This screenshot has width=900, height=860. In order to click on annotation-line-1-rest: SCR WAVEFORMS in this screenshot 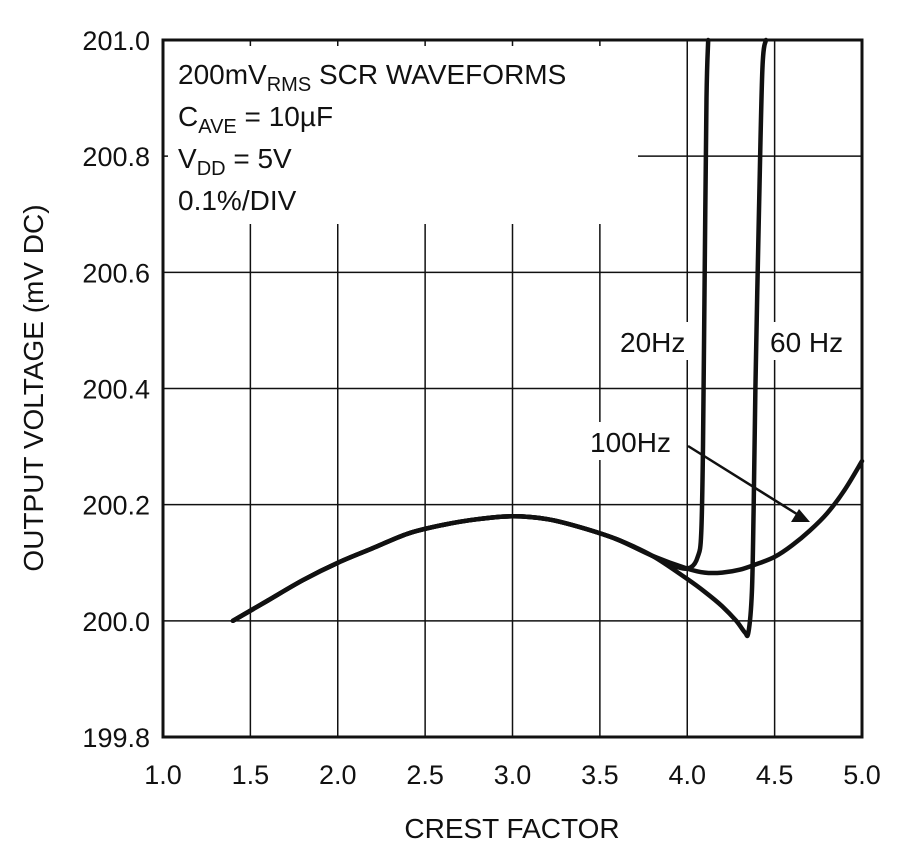, I will do `click(438, 74)`.